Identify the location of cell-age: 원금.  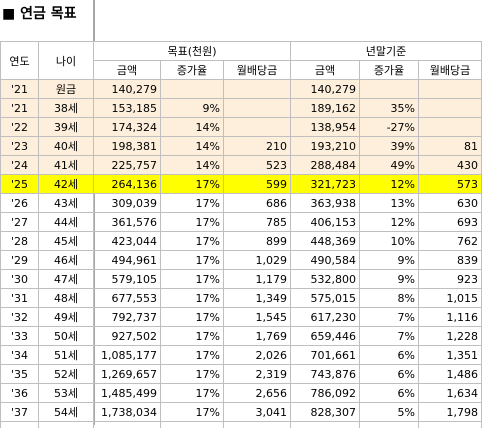
(66, 89).